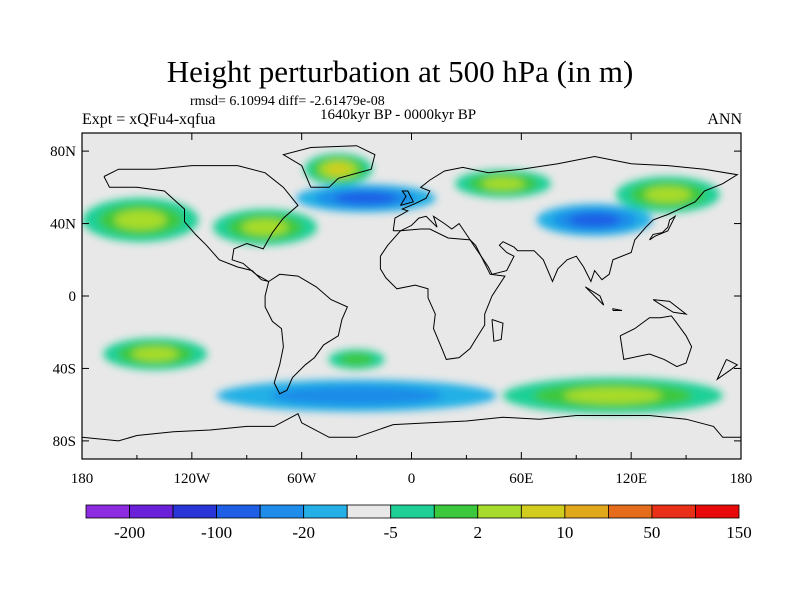 The width and height of the screenshot is (800, 600). I want to click on lon-label: 60W, so click(302, 479).